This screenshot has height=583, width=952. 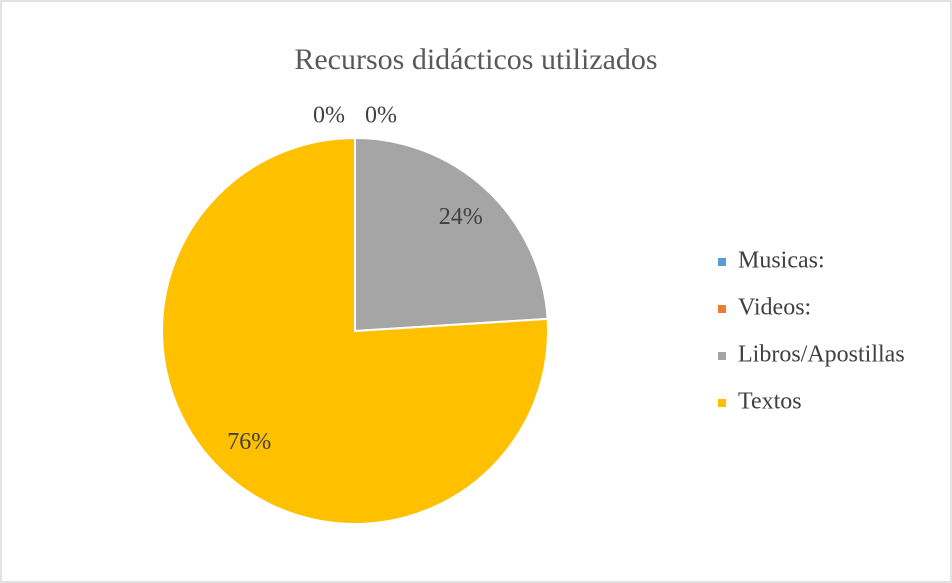 What do you see at coordinates (461, 217) in the screenshot?
I see `data-label: 24%` at bounding box center [461, 217].